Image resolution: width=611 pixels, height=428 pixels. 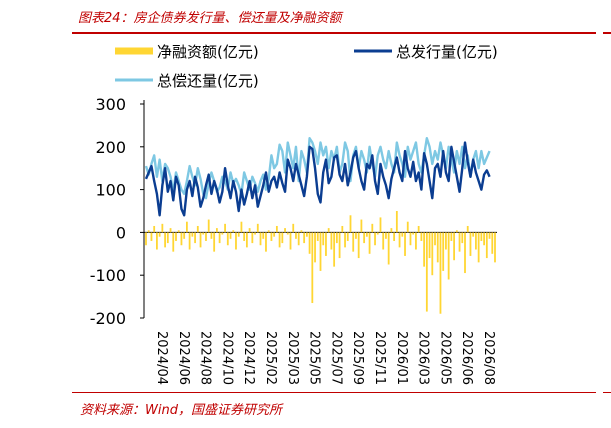 What do you see at coordinates (401, 358) in the screenshot?
I see `x-tick-label: 2026/01` at bounding box center [401, 358].